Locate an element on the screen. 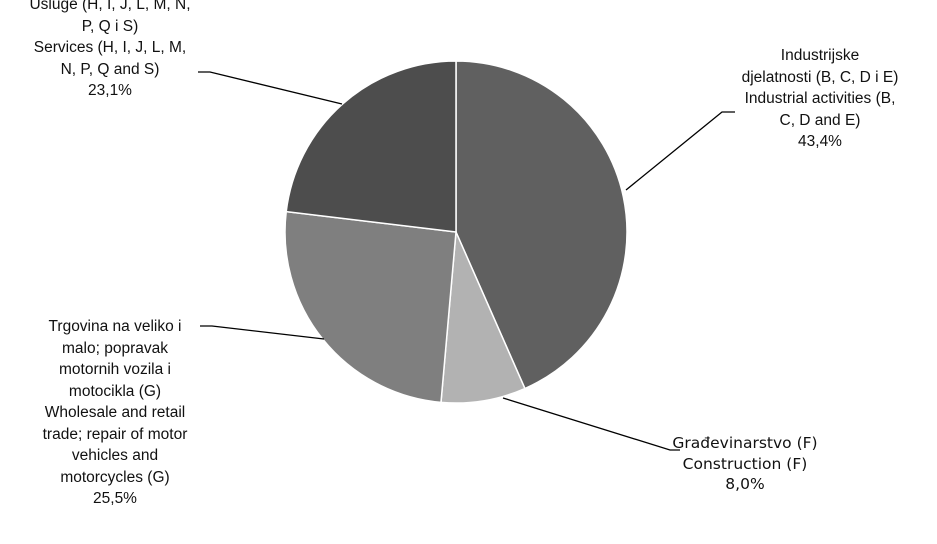 The image size is (937, 544). label-trade-line-5: Wholesale and retail is located at coordinates (115, 412).